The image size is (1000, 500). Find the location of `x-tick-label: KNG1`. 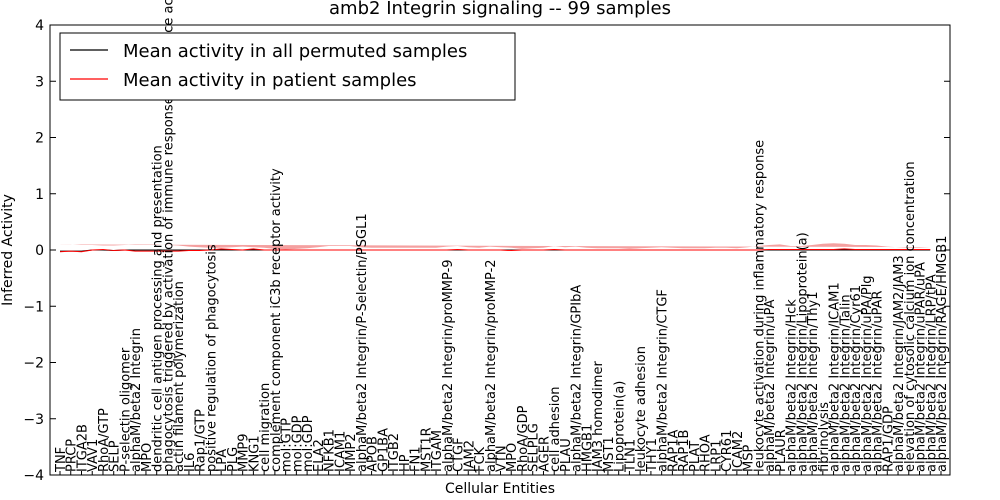

x-tick-label: KNG1 is located at coordinates (254, 453).